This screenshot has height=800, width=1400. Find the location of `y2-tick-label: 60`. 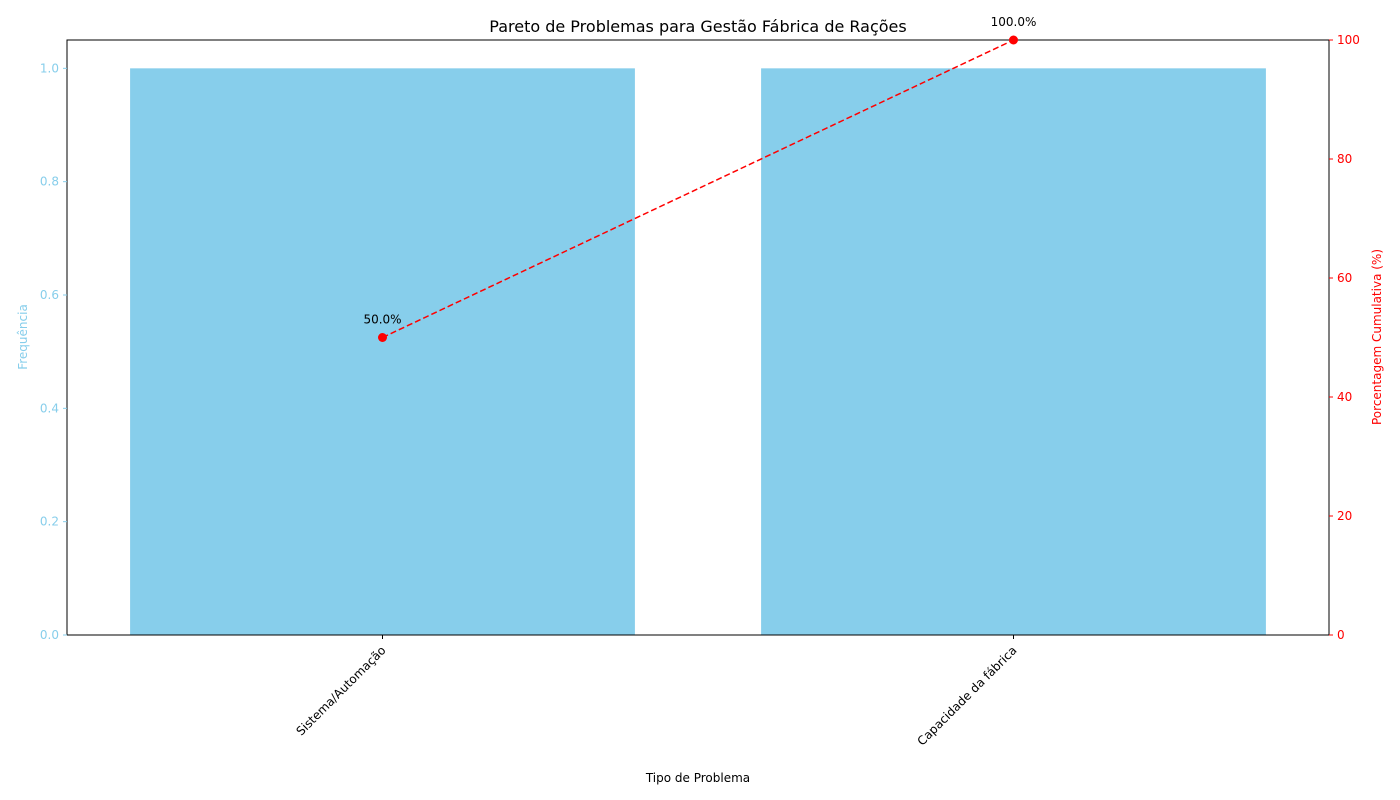

y2-tick-label: 60 is located at coordinates (1344, 278).